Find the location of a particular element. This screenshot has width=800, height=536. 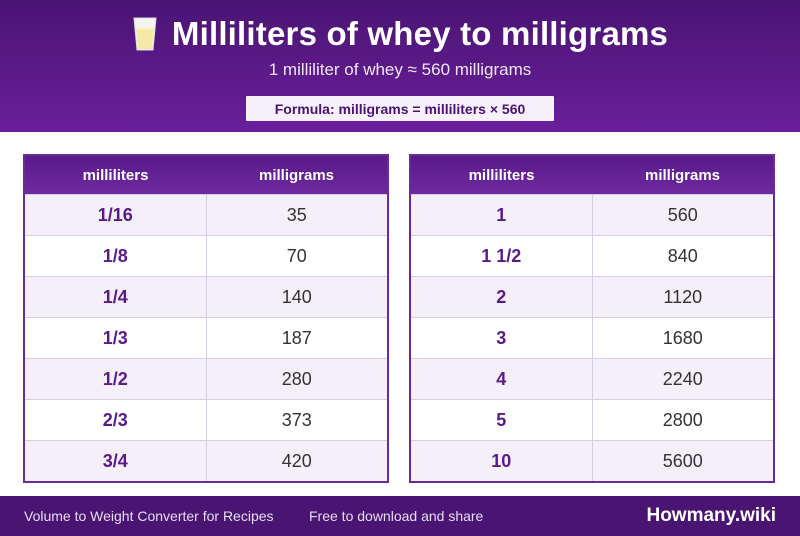

table-row: 1/2 280 is located at coordinates (206, 378).